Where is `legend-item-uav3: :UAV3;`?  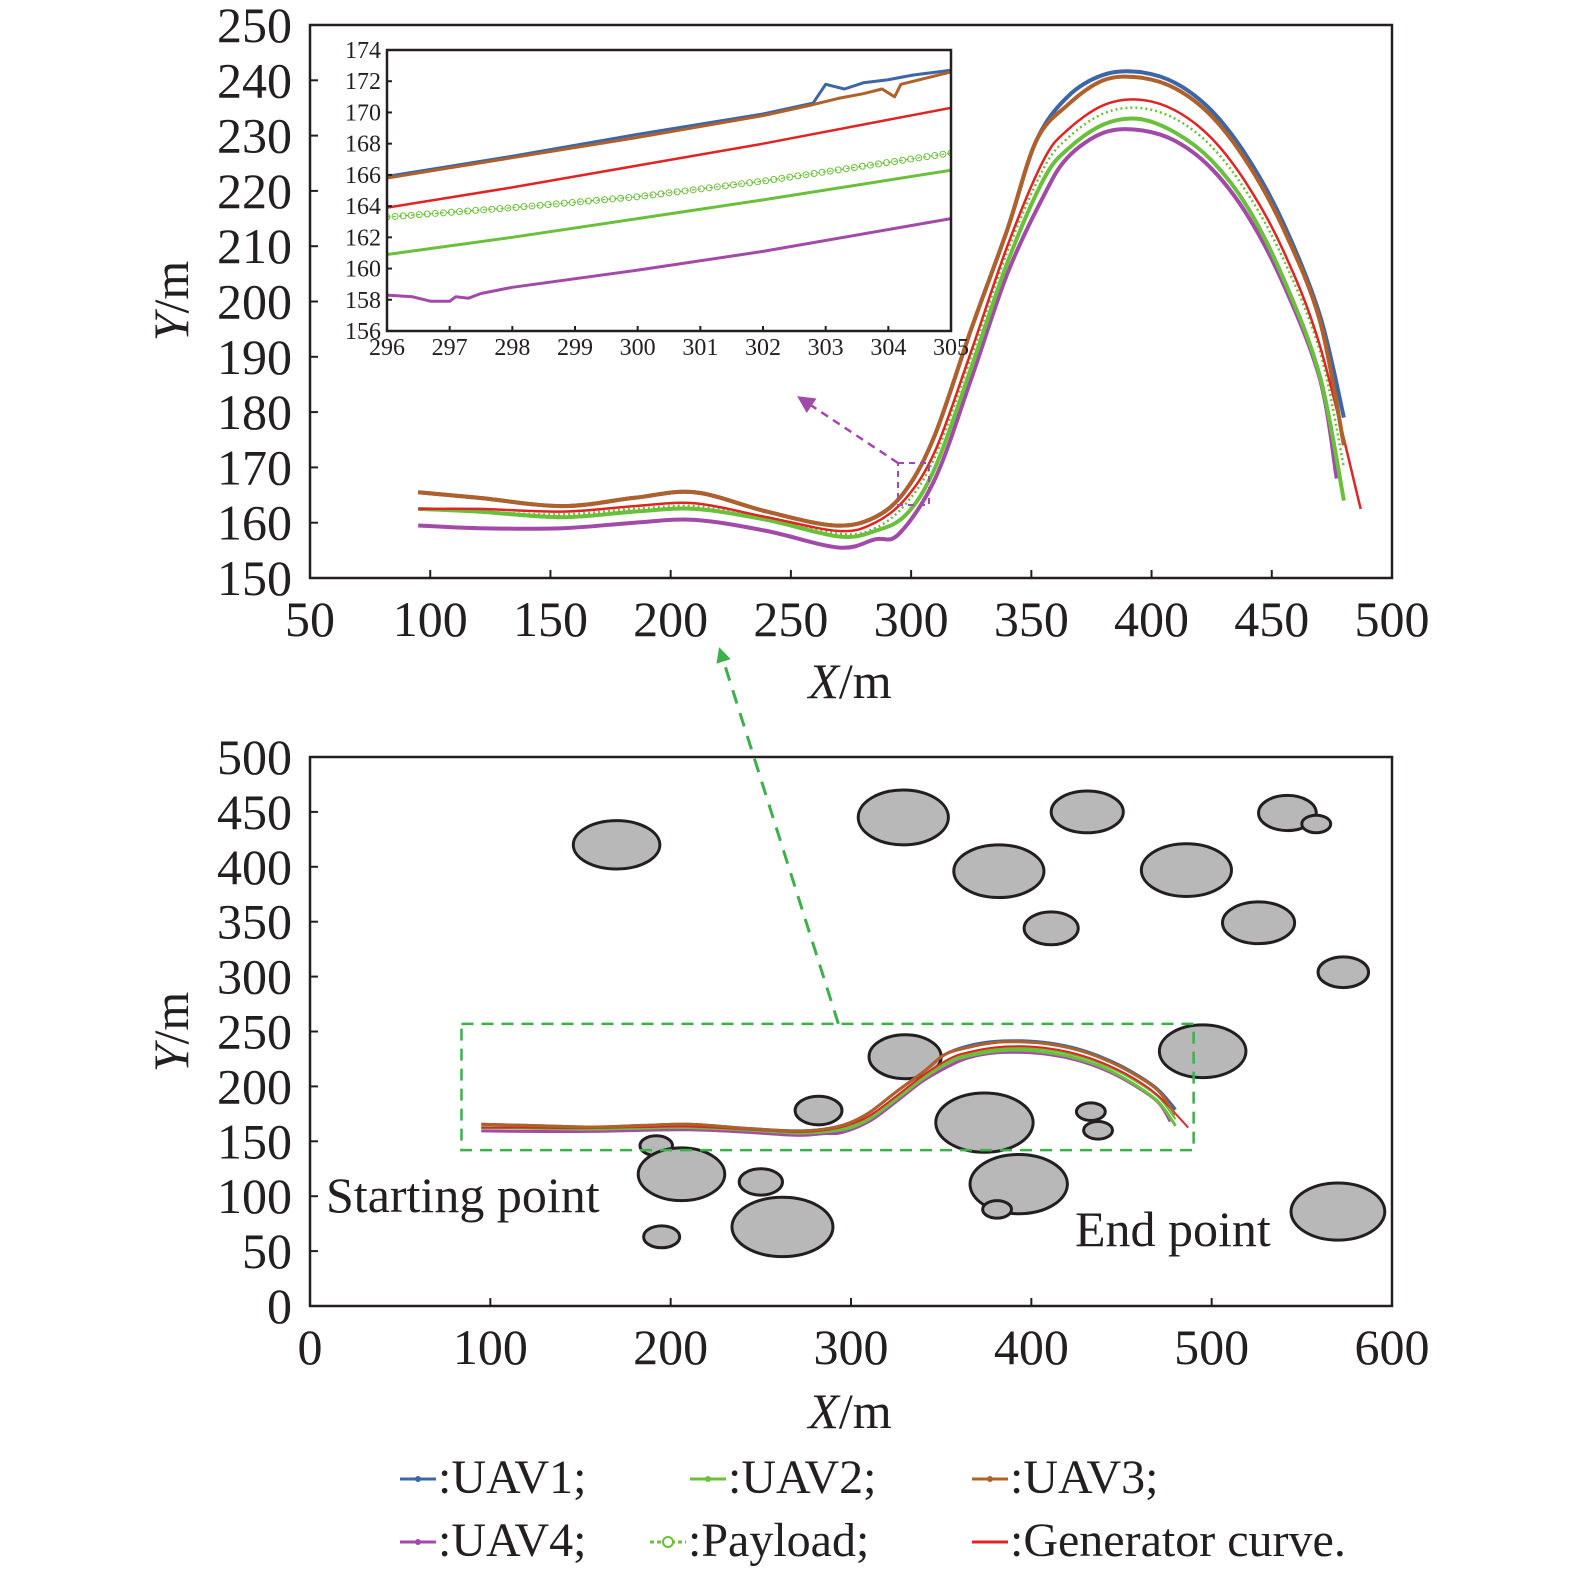
legend-item-uav3: :UAV3; is located at coordinates (1065, 1477).